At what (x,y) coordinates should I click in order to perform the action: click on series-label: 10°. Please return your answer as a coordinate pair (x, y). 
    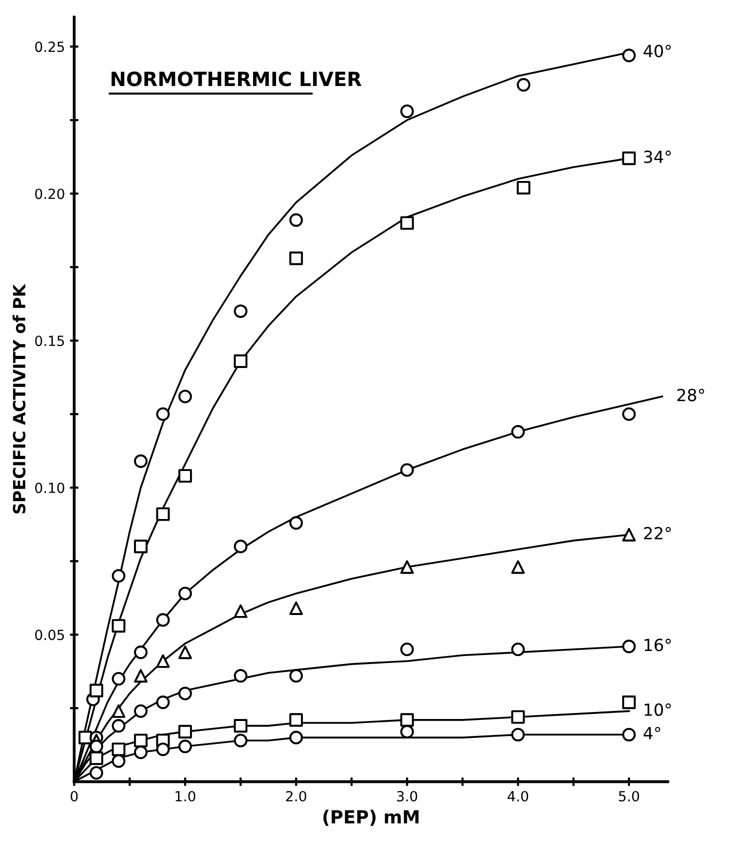
    Looking at the image, I should click on (657, 709).